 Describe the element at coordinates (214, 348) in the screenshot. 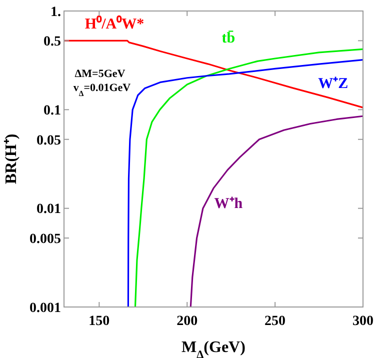

I see `x-axis-title: M$_{Δ}$(GeV)` at that location.